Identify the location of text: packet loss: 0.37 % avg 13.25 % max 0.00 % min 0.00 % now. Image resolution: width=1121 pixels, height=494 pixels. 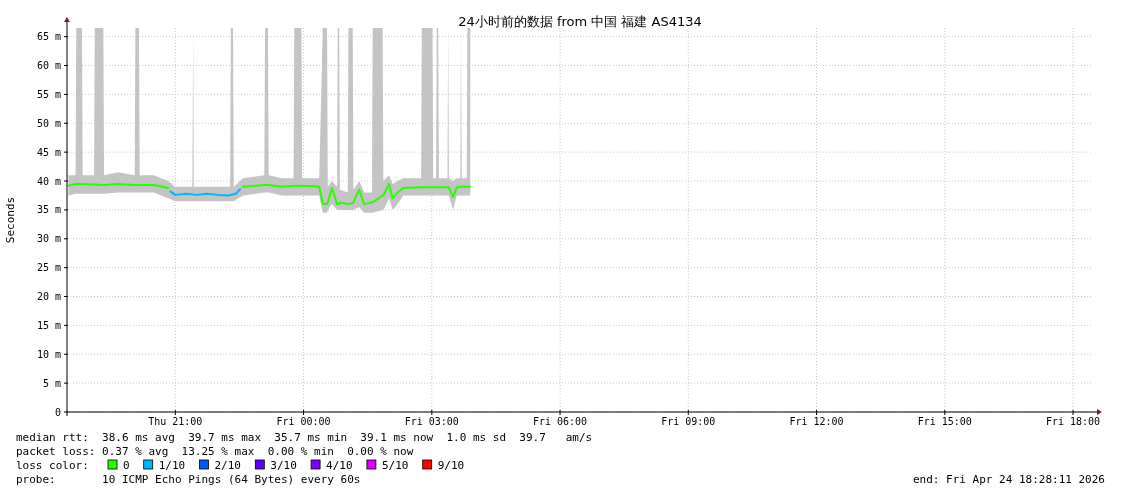
(215, 451).